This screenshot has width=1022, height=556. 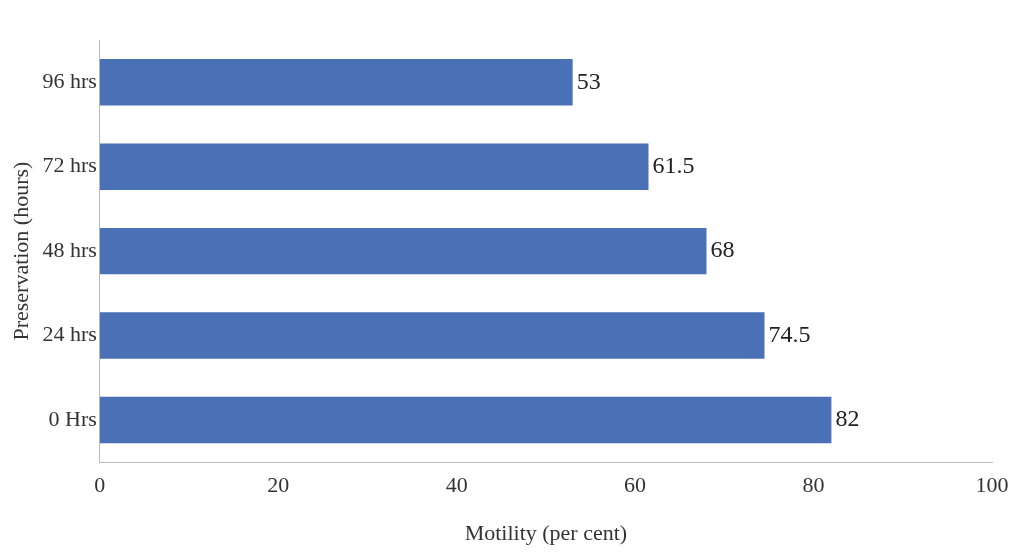 I want to click on data-label: 82, so click(x=847, y=418).